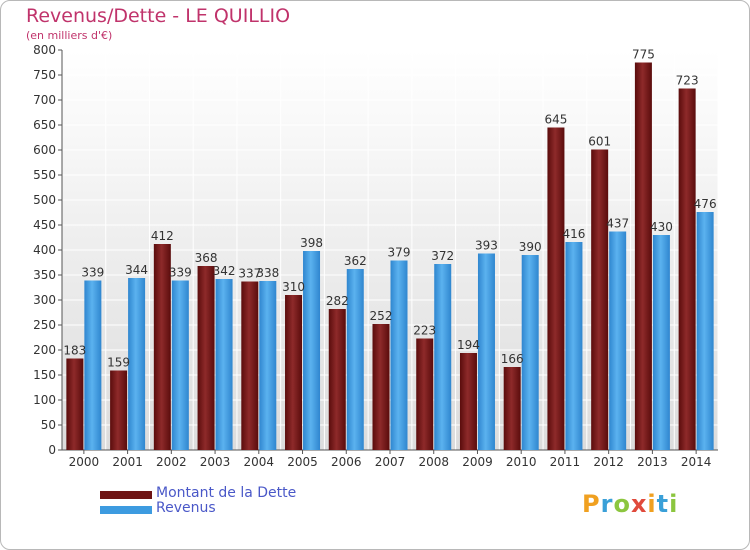  What do you see at coordinates (521, 462) in the screenshot?
I see `x-tick-label-2010: 2010` at bounding box center [521, 462].